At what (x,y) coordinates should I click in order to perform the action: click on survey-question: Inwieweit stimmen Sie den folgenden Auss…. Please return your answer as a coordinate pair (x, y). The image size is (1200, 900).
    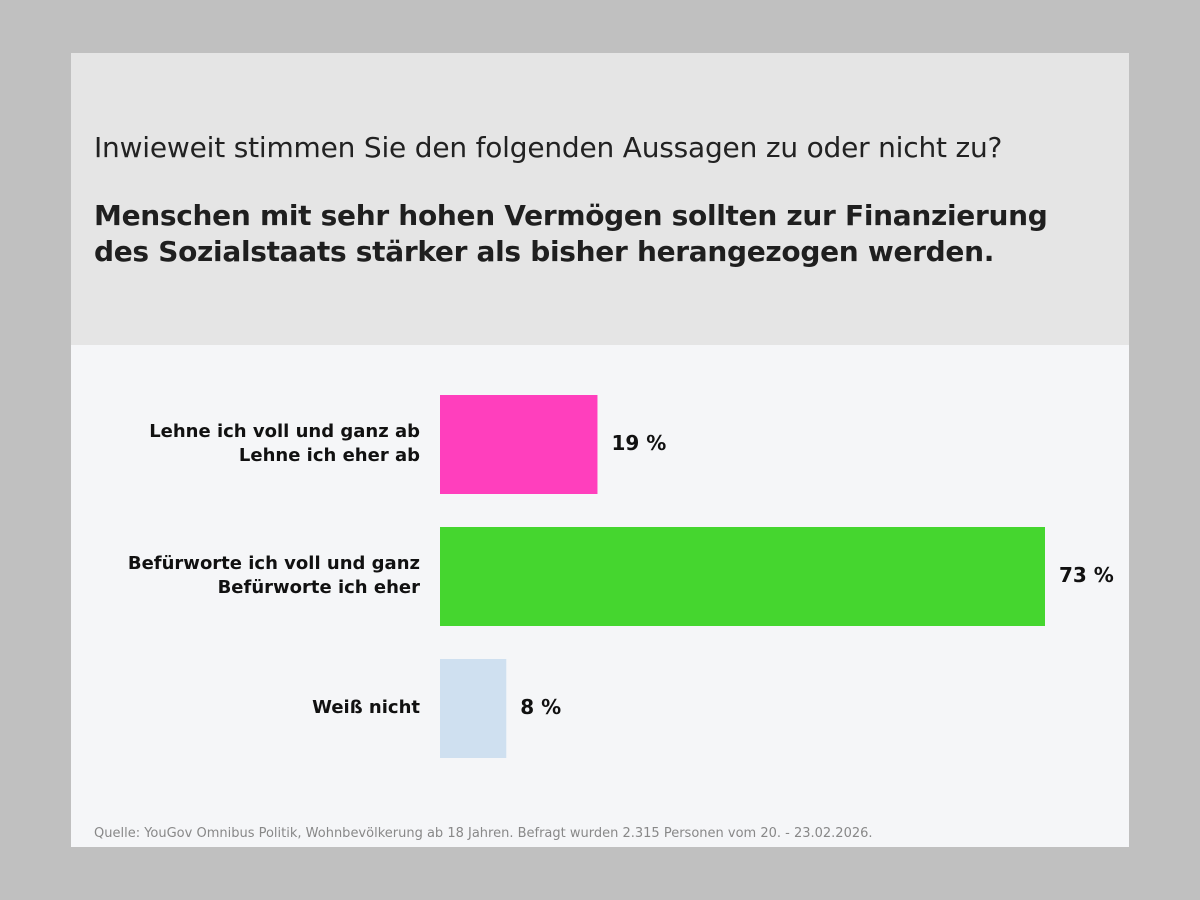
    Looking at the image, I should click on (548, 147).